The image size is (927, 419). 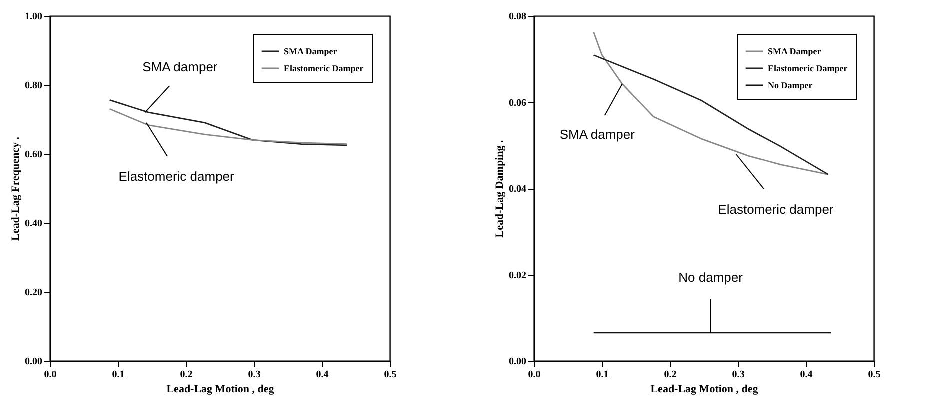 What do you see at coordinates (33, 293) in the screenshot?
I see `y-tick-label: 0.20` at bounding box center [33, 293].